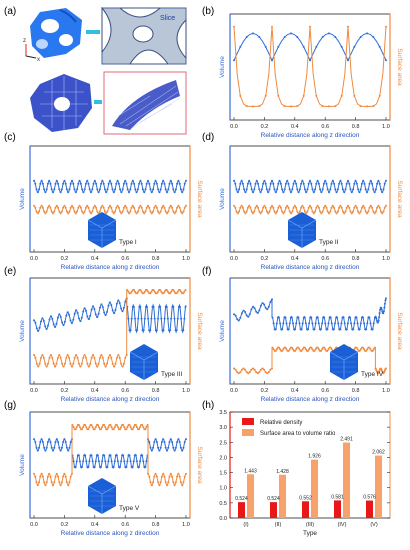  What do you see at coordinates (128, 242) in the screenshot?
I see `type-label: Type I` at bounding box center [128, 242].